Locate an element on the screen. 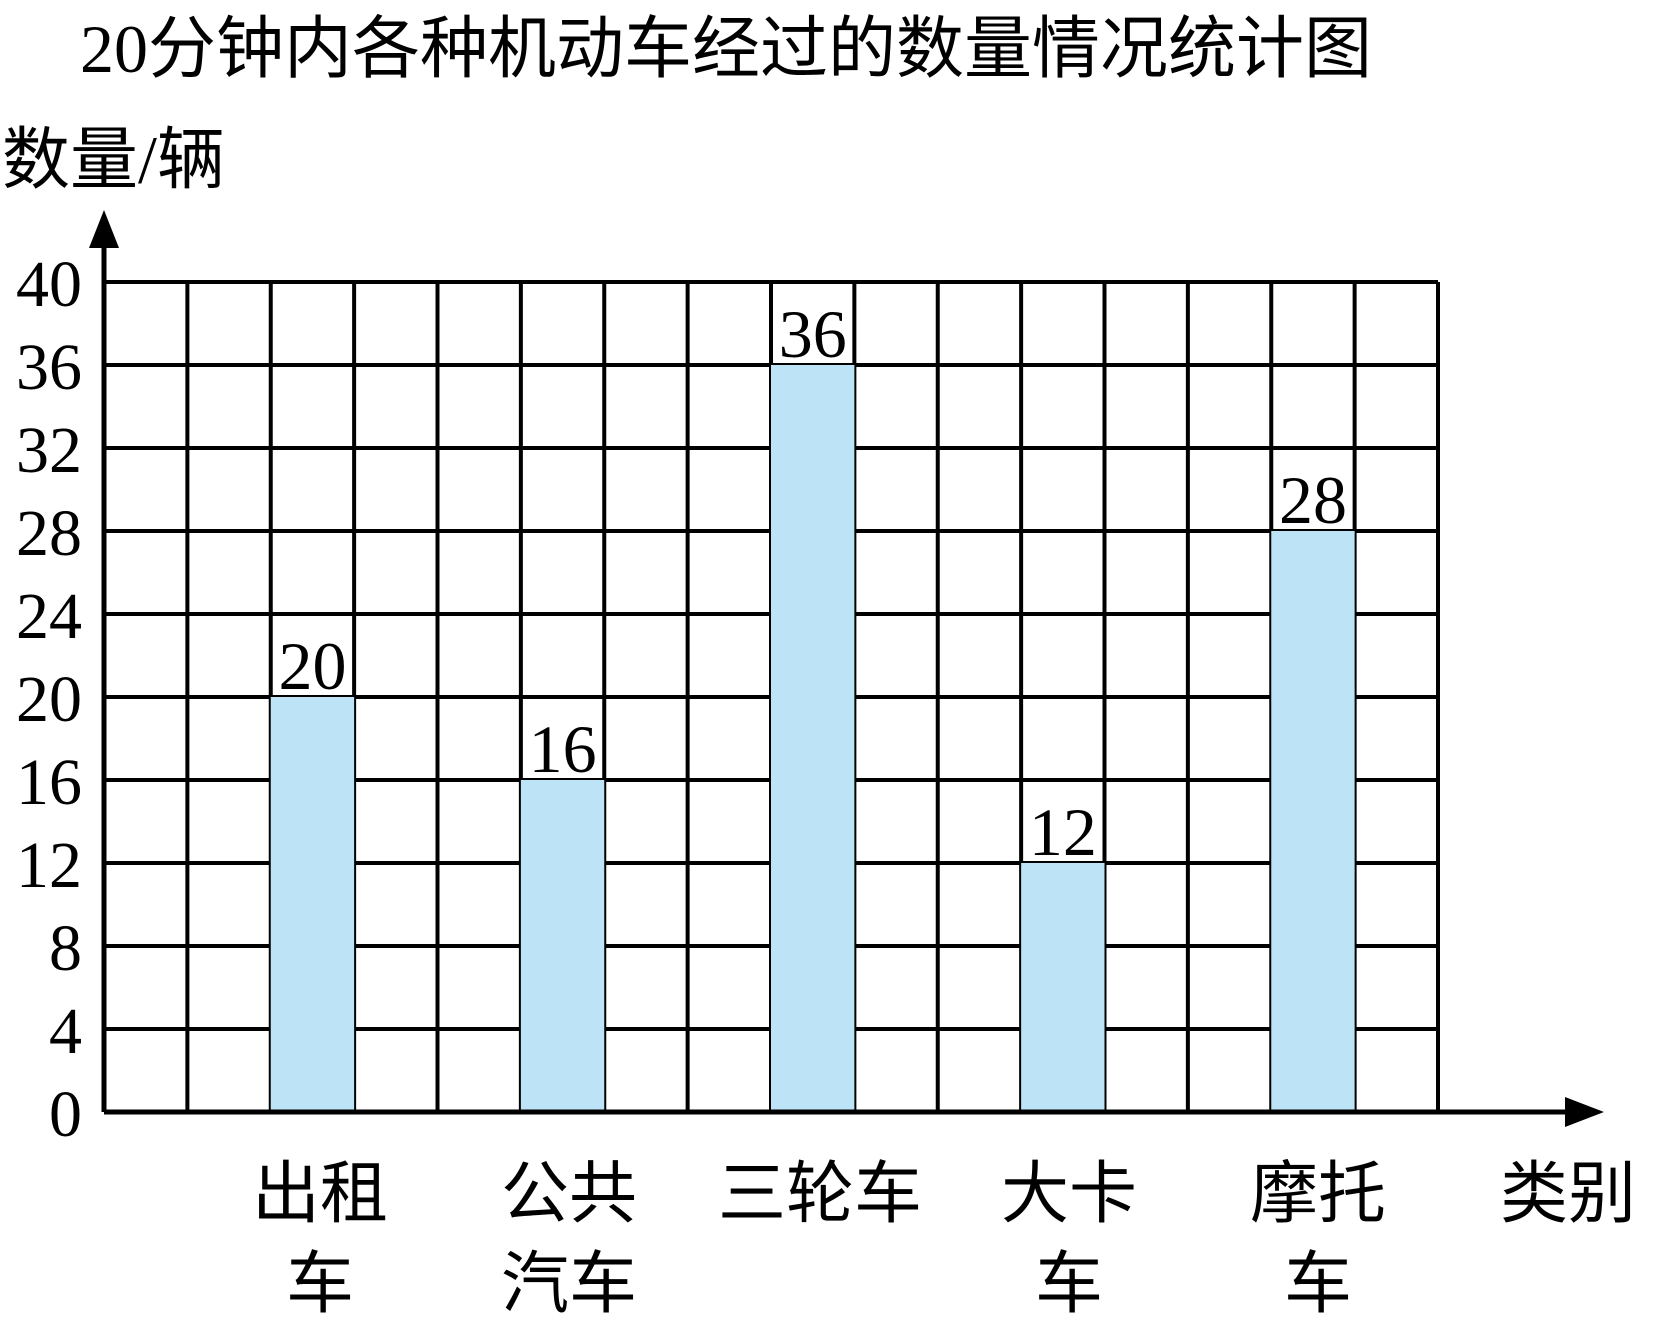 This screenshot has height=1329, width=1667. x-axis-label: 类别 is located at coordinates (1568, 1194).